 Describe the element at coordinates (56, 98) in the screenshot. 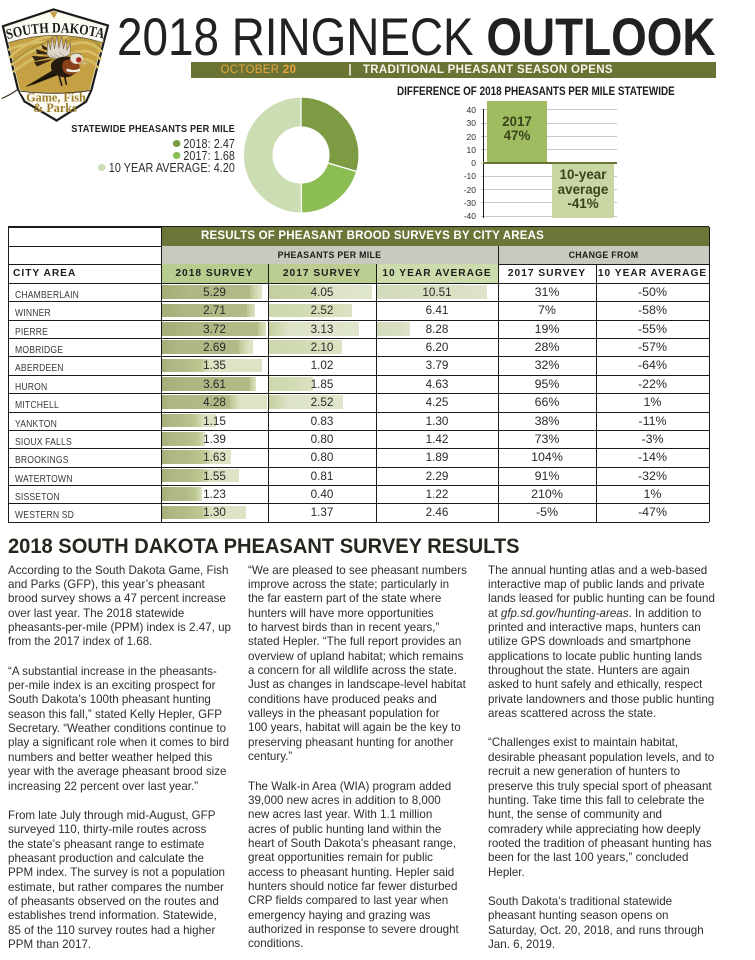

I see `svg-text: Game, Fish` at that location.